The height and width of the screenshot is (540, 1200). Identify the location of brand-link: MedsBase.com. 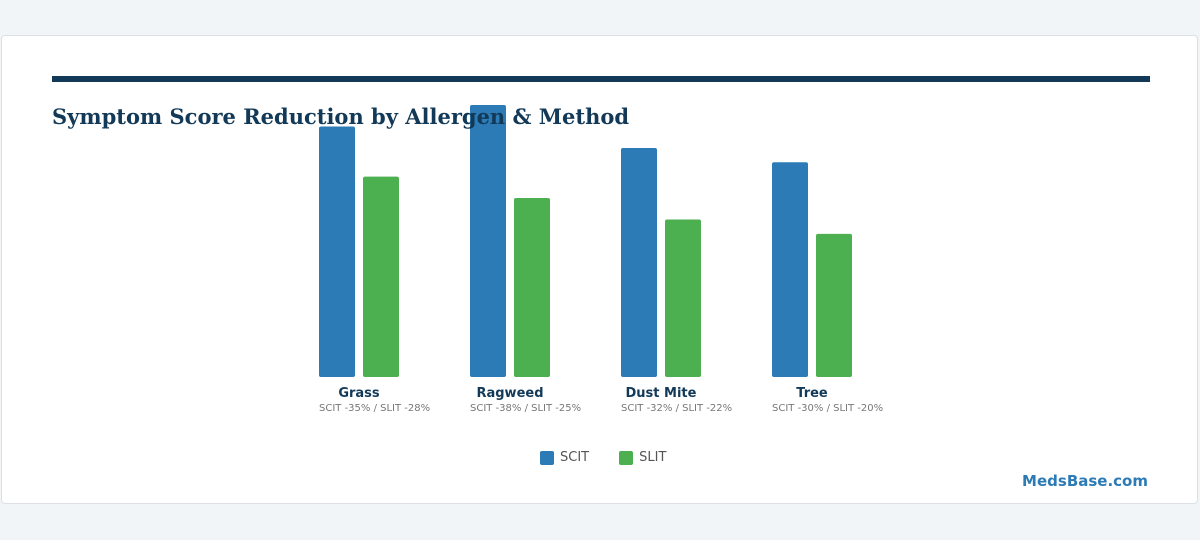
(1085, 481).